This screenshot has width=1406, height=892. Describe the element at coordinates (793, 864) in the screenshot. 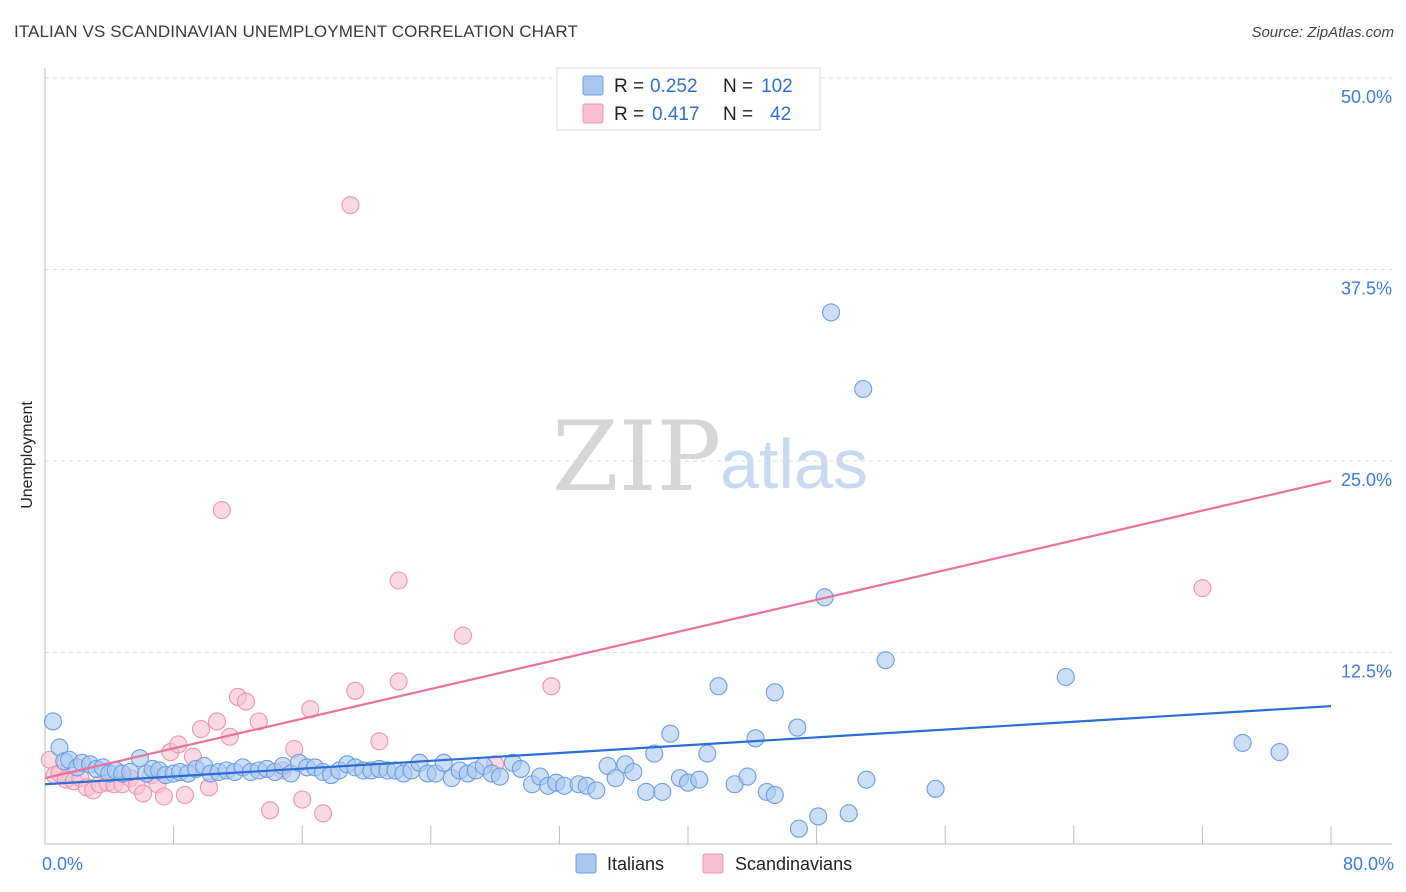

I see `legend-scandinavians-label: Scandinavians` at that location.